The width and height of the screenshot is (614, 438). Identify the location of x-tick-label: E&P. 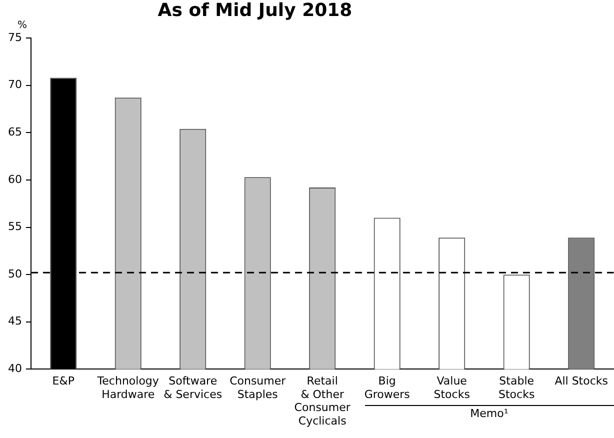
(63, 381).